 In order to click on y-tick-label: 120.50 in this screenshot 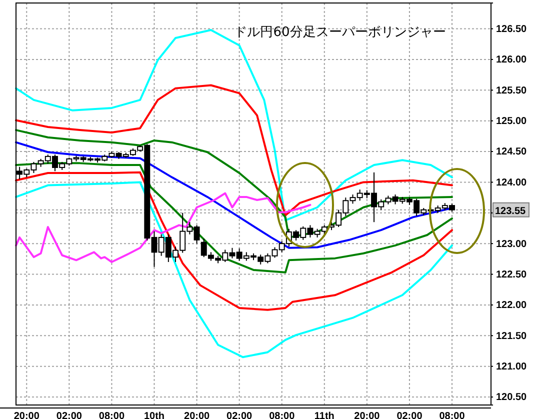, I will do `click(512, 398)`.